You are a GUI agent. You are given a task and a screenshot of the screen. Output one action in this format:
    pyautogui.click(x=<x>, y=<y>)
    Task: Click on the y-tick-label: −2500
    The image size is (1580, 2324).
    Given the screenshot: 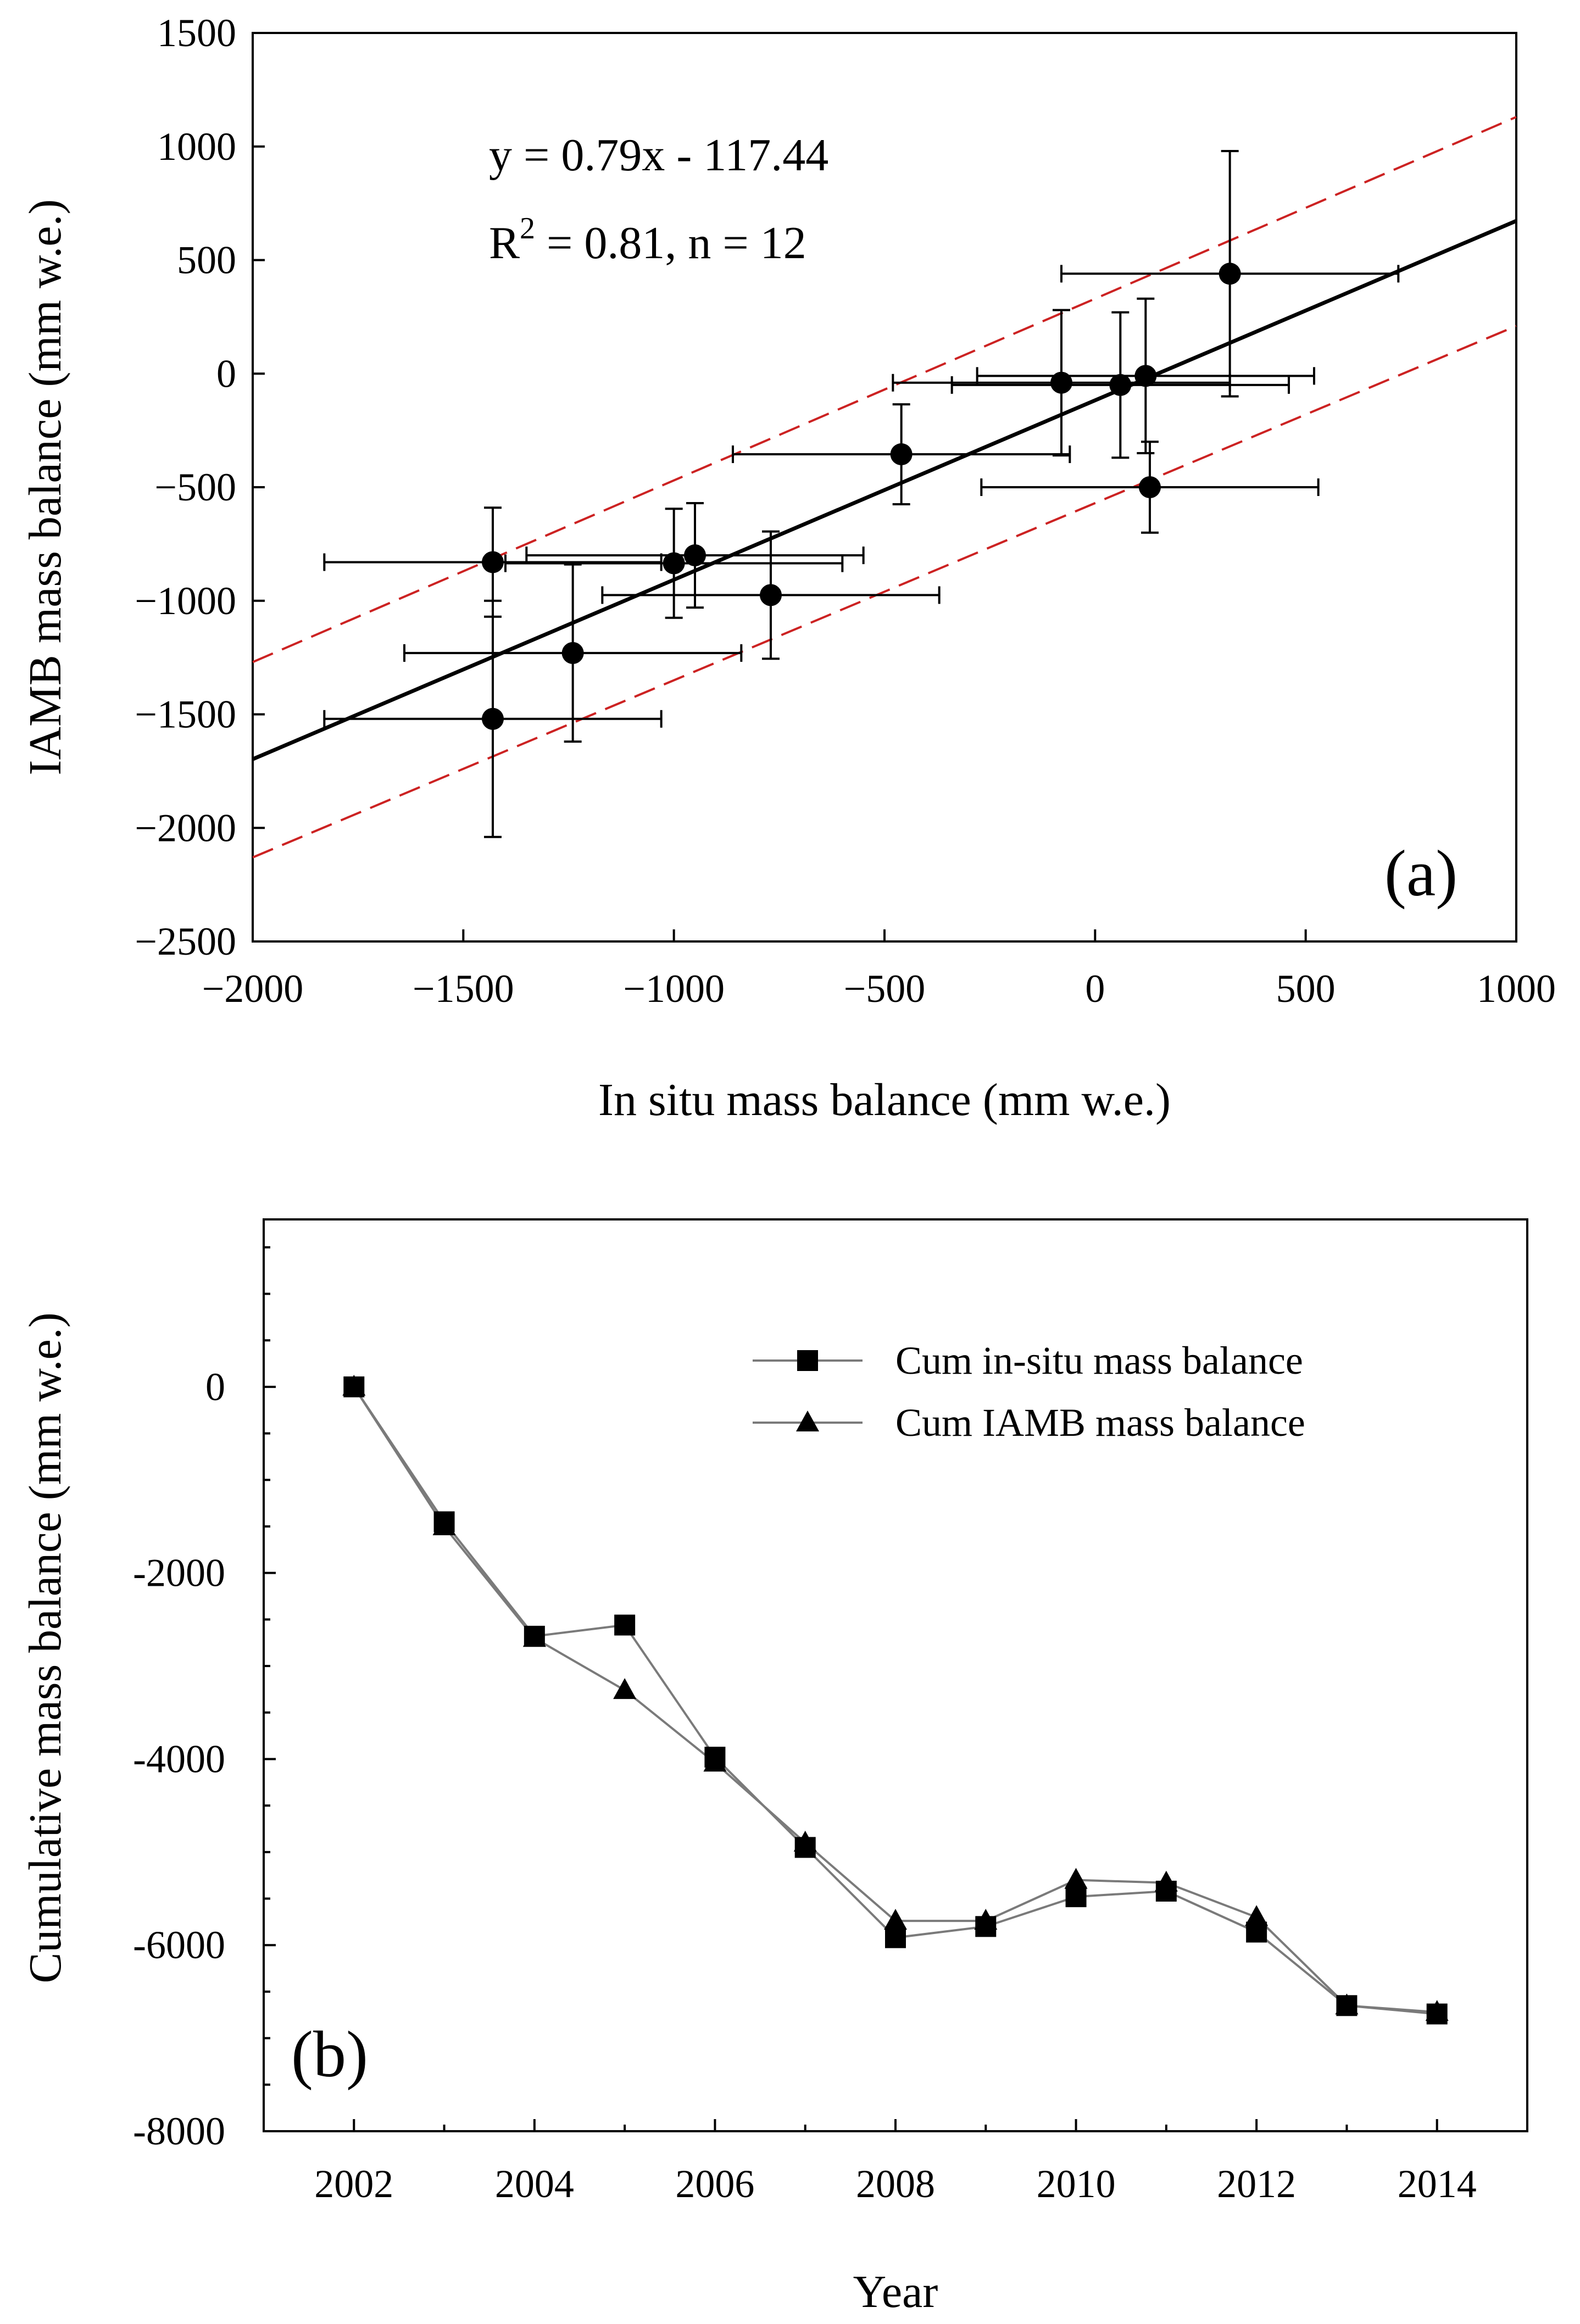 What is the action you would take?
    pyautogui.click(x=185, y=941)
    